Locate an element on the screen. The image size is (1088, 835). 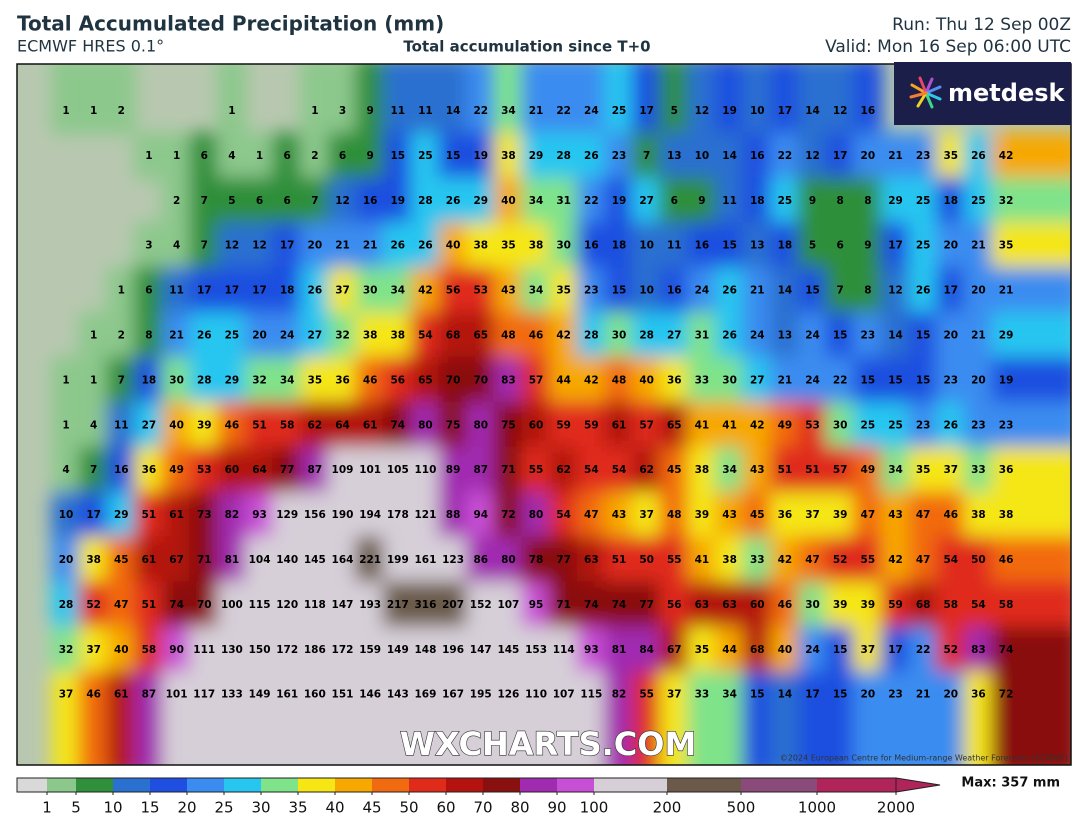
grid-value: 15 is located at coordinates (840, 695).